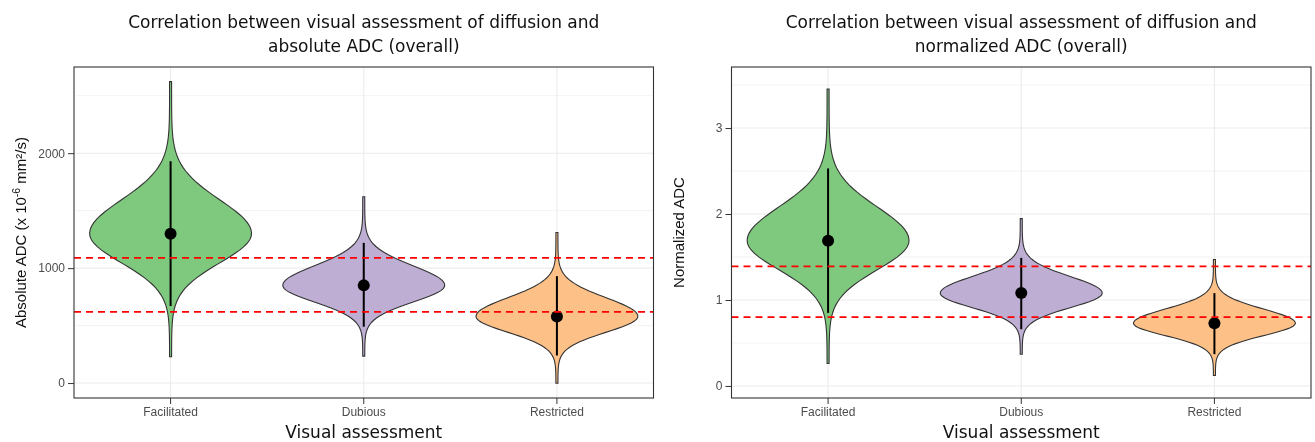 Image resolution: width=1315 pixels, height=442 pixels. I want to click on chart-title: Correlation between visual assessment of diffusion and normalized ADC (overall), so click(1021, 34).